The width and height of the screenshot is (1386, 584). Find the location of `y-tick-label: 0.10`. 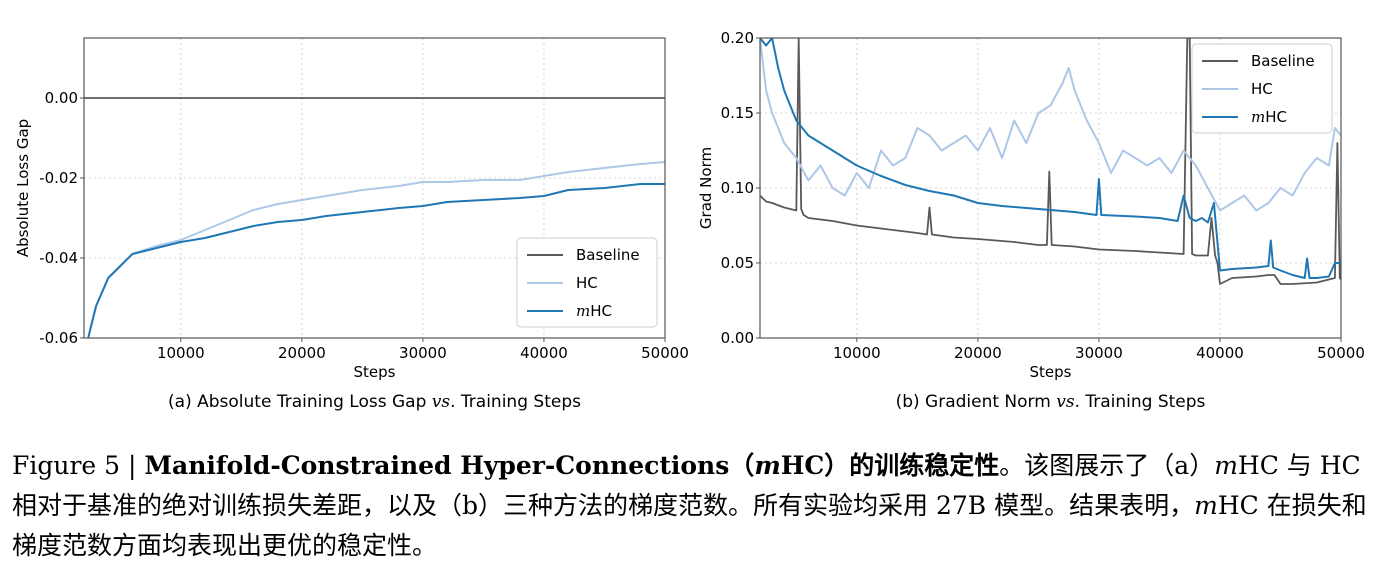

y-tick-label: 0.10 is located at coordinates (737, 188).